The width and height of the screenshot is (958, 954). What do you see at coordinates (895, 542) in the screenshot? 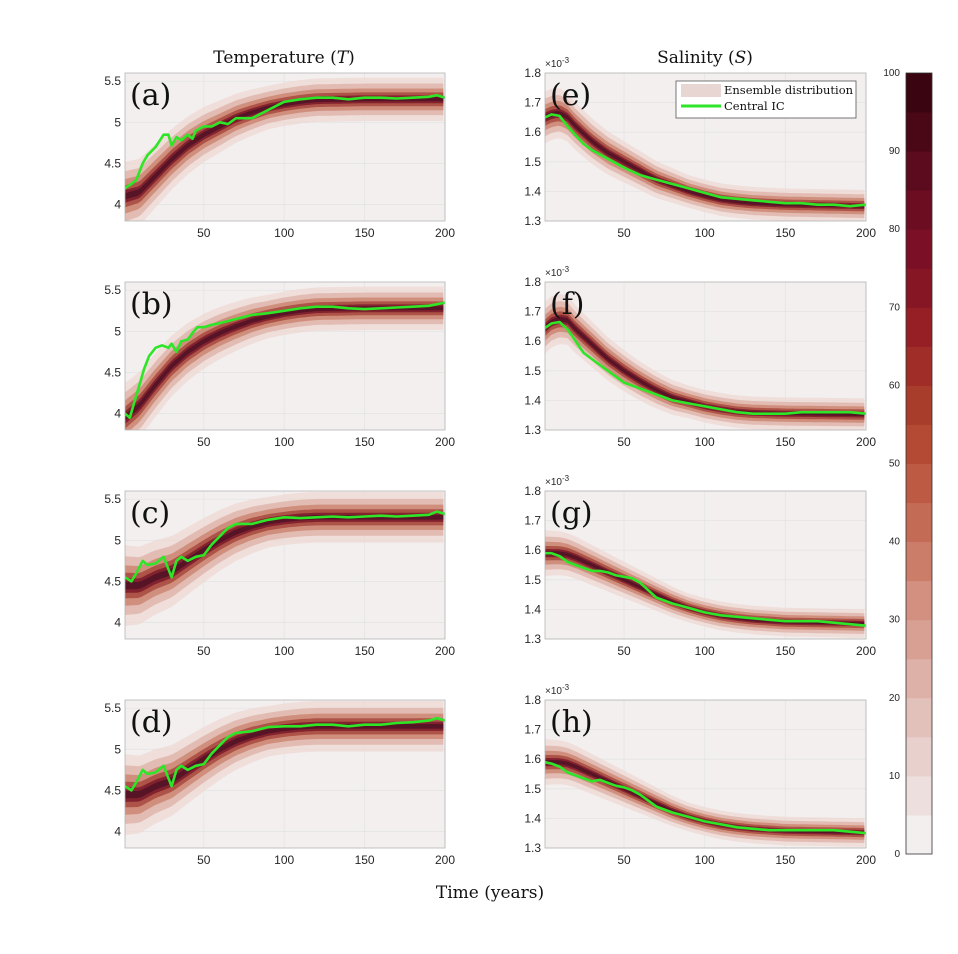
I see `colorbar-tick-label: 40` at bounding box center [895, 542].